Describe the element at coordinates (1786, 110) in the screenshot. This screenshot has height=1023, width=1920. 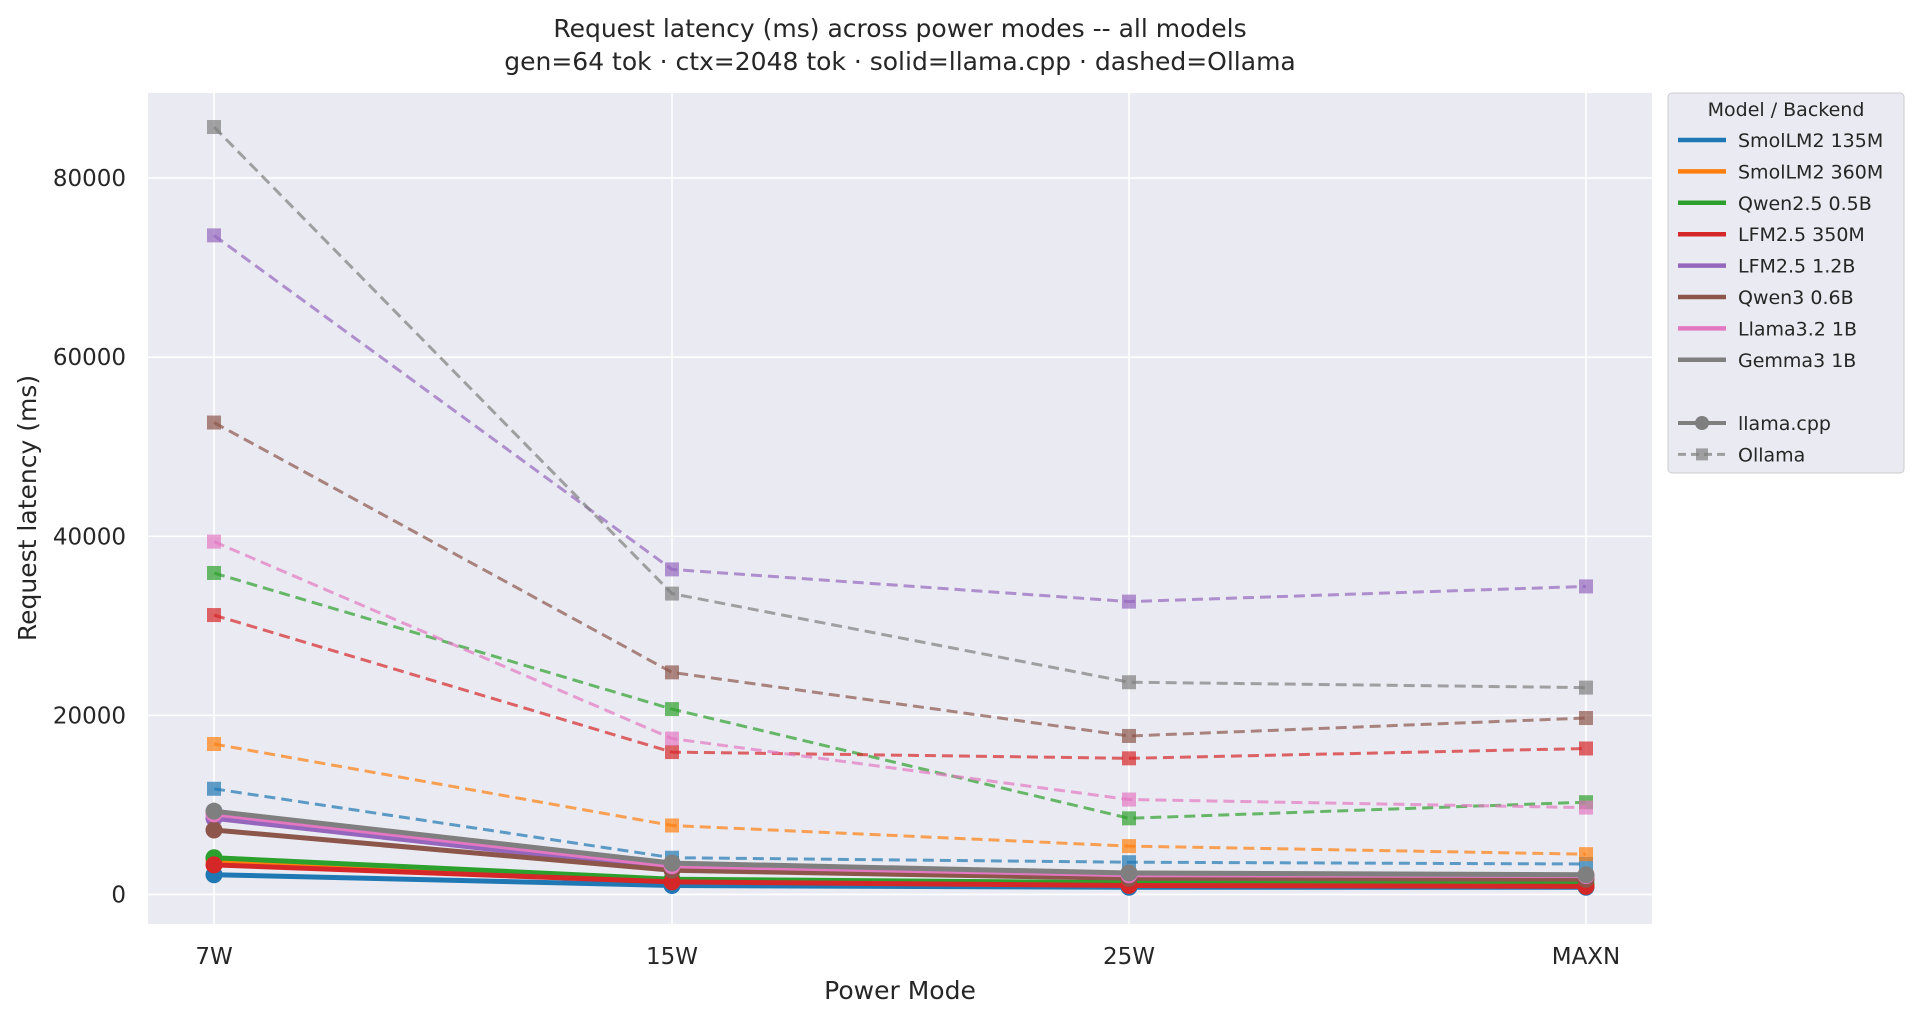
I see `legend-title: Model / Backend` at that location.